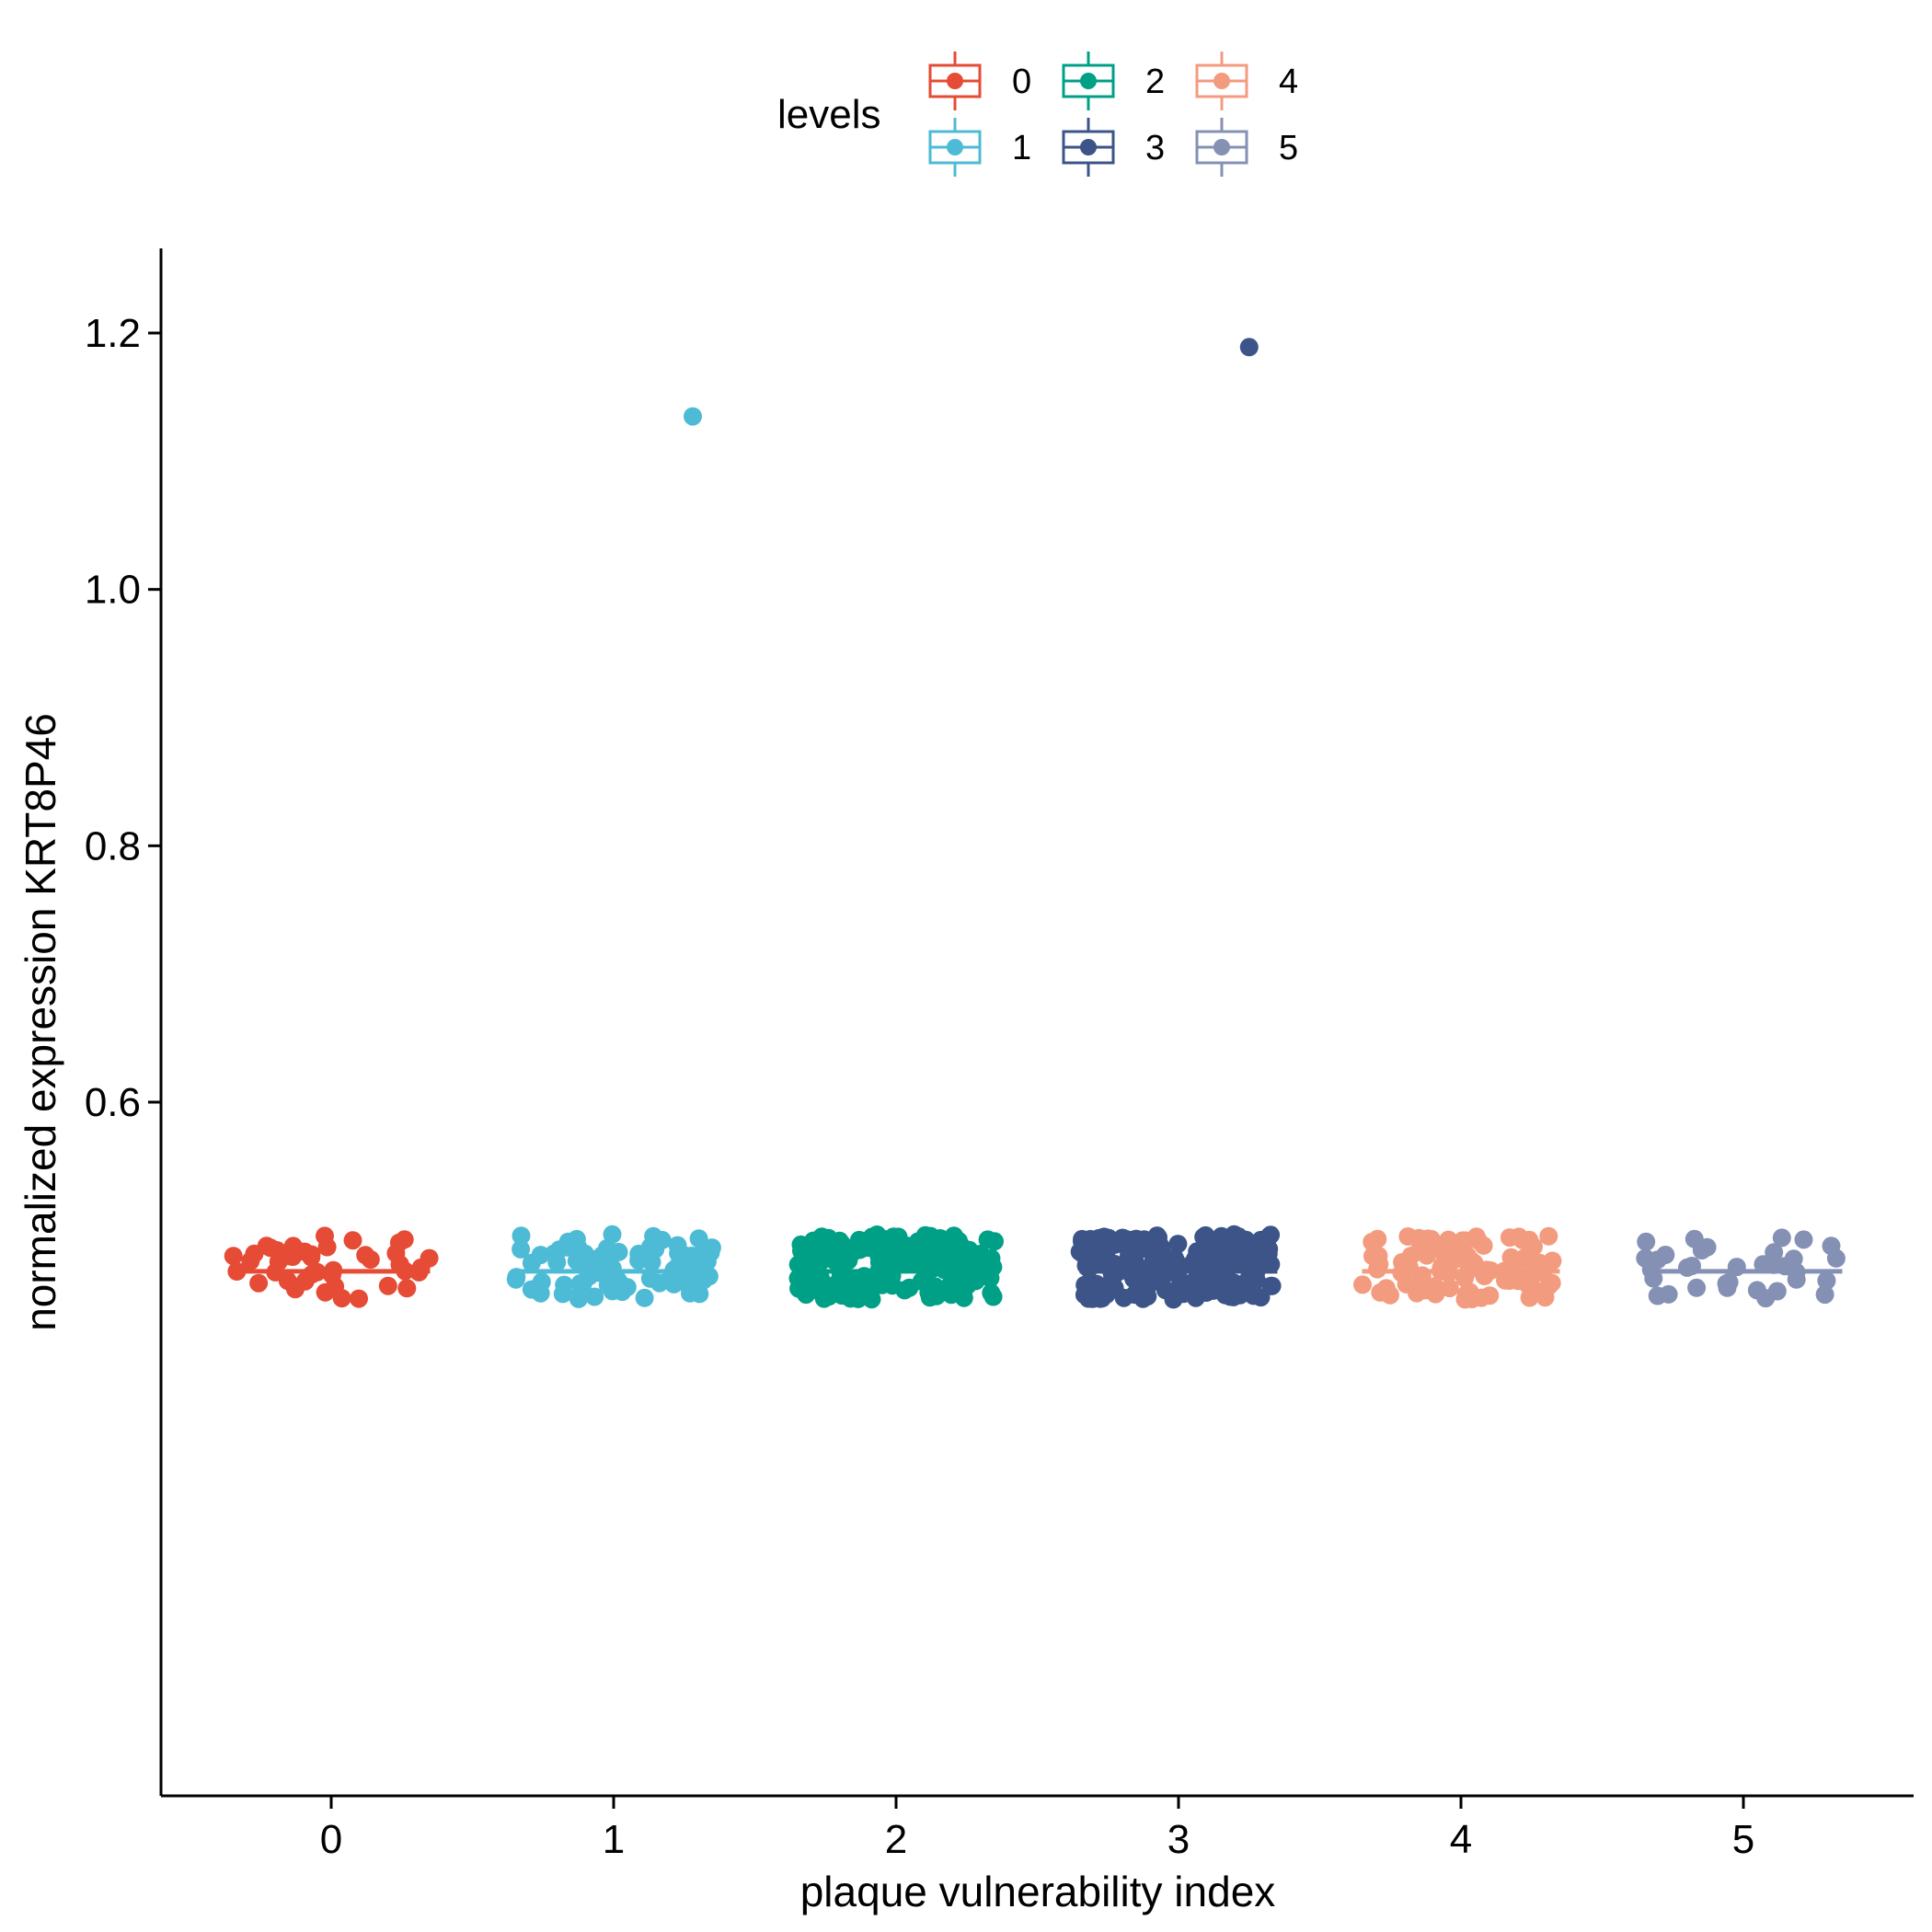  I want to click on legend-item-level-2: 2, so click(1113, 81).